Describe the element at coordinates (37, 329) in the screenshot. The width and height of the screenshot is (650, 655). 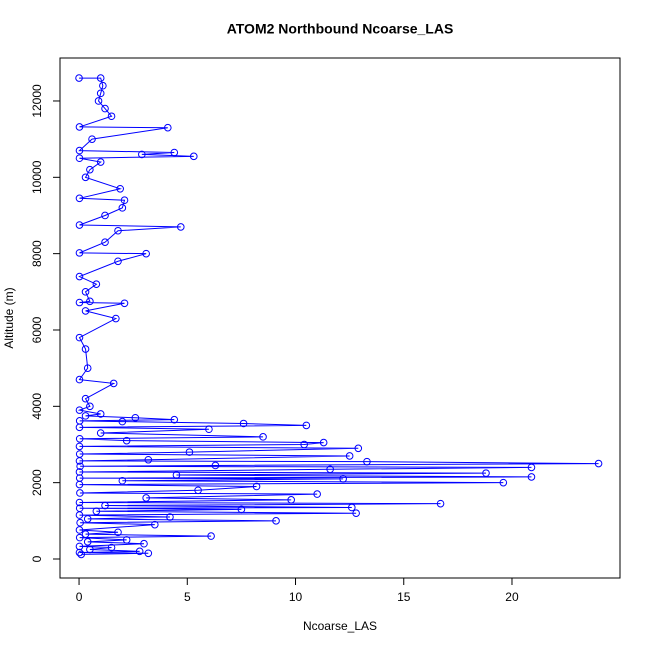
I see `y-tick-label: 6000` at that location.